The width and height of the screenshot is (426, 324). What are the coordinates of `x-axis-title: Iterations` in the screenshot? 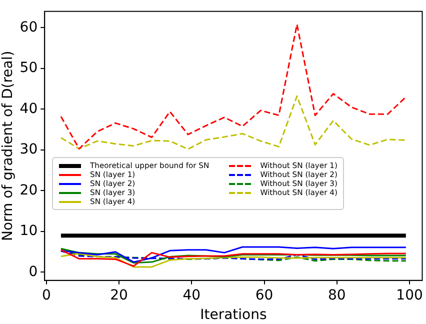 It's located at (233, 315).